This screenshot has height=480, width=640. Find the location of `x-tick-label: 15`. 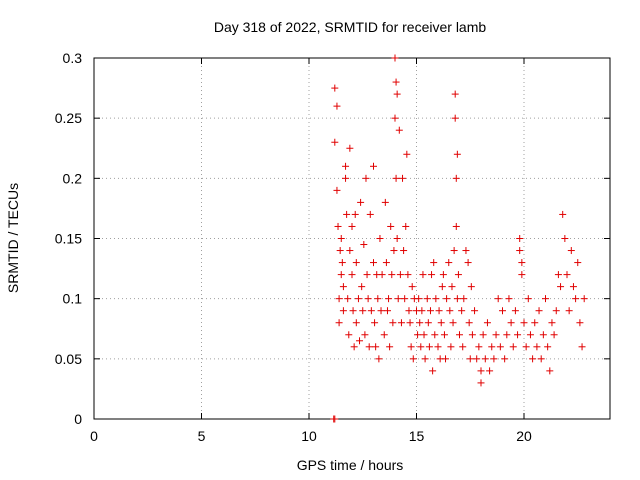

x-tick-label: 15 is located at coordinates (417, 436).